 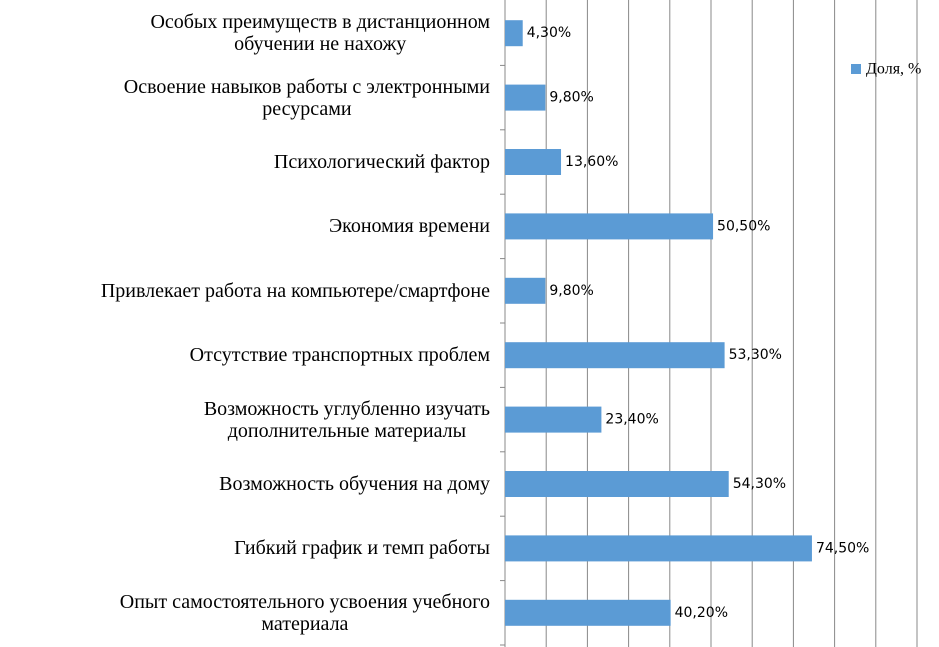 I want to click on category-label-box: Психологический фактор, so click(x=245, y=162).